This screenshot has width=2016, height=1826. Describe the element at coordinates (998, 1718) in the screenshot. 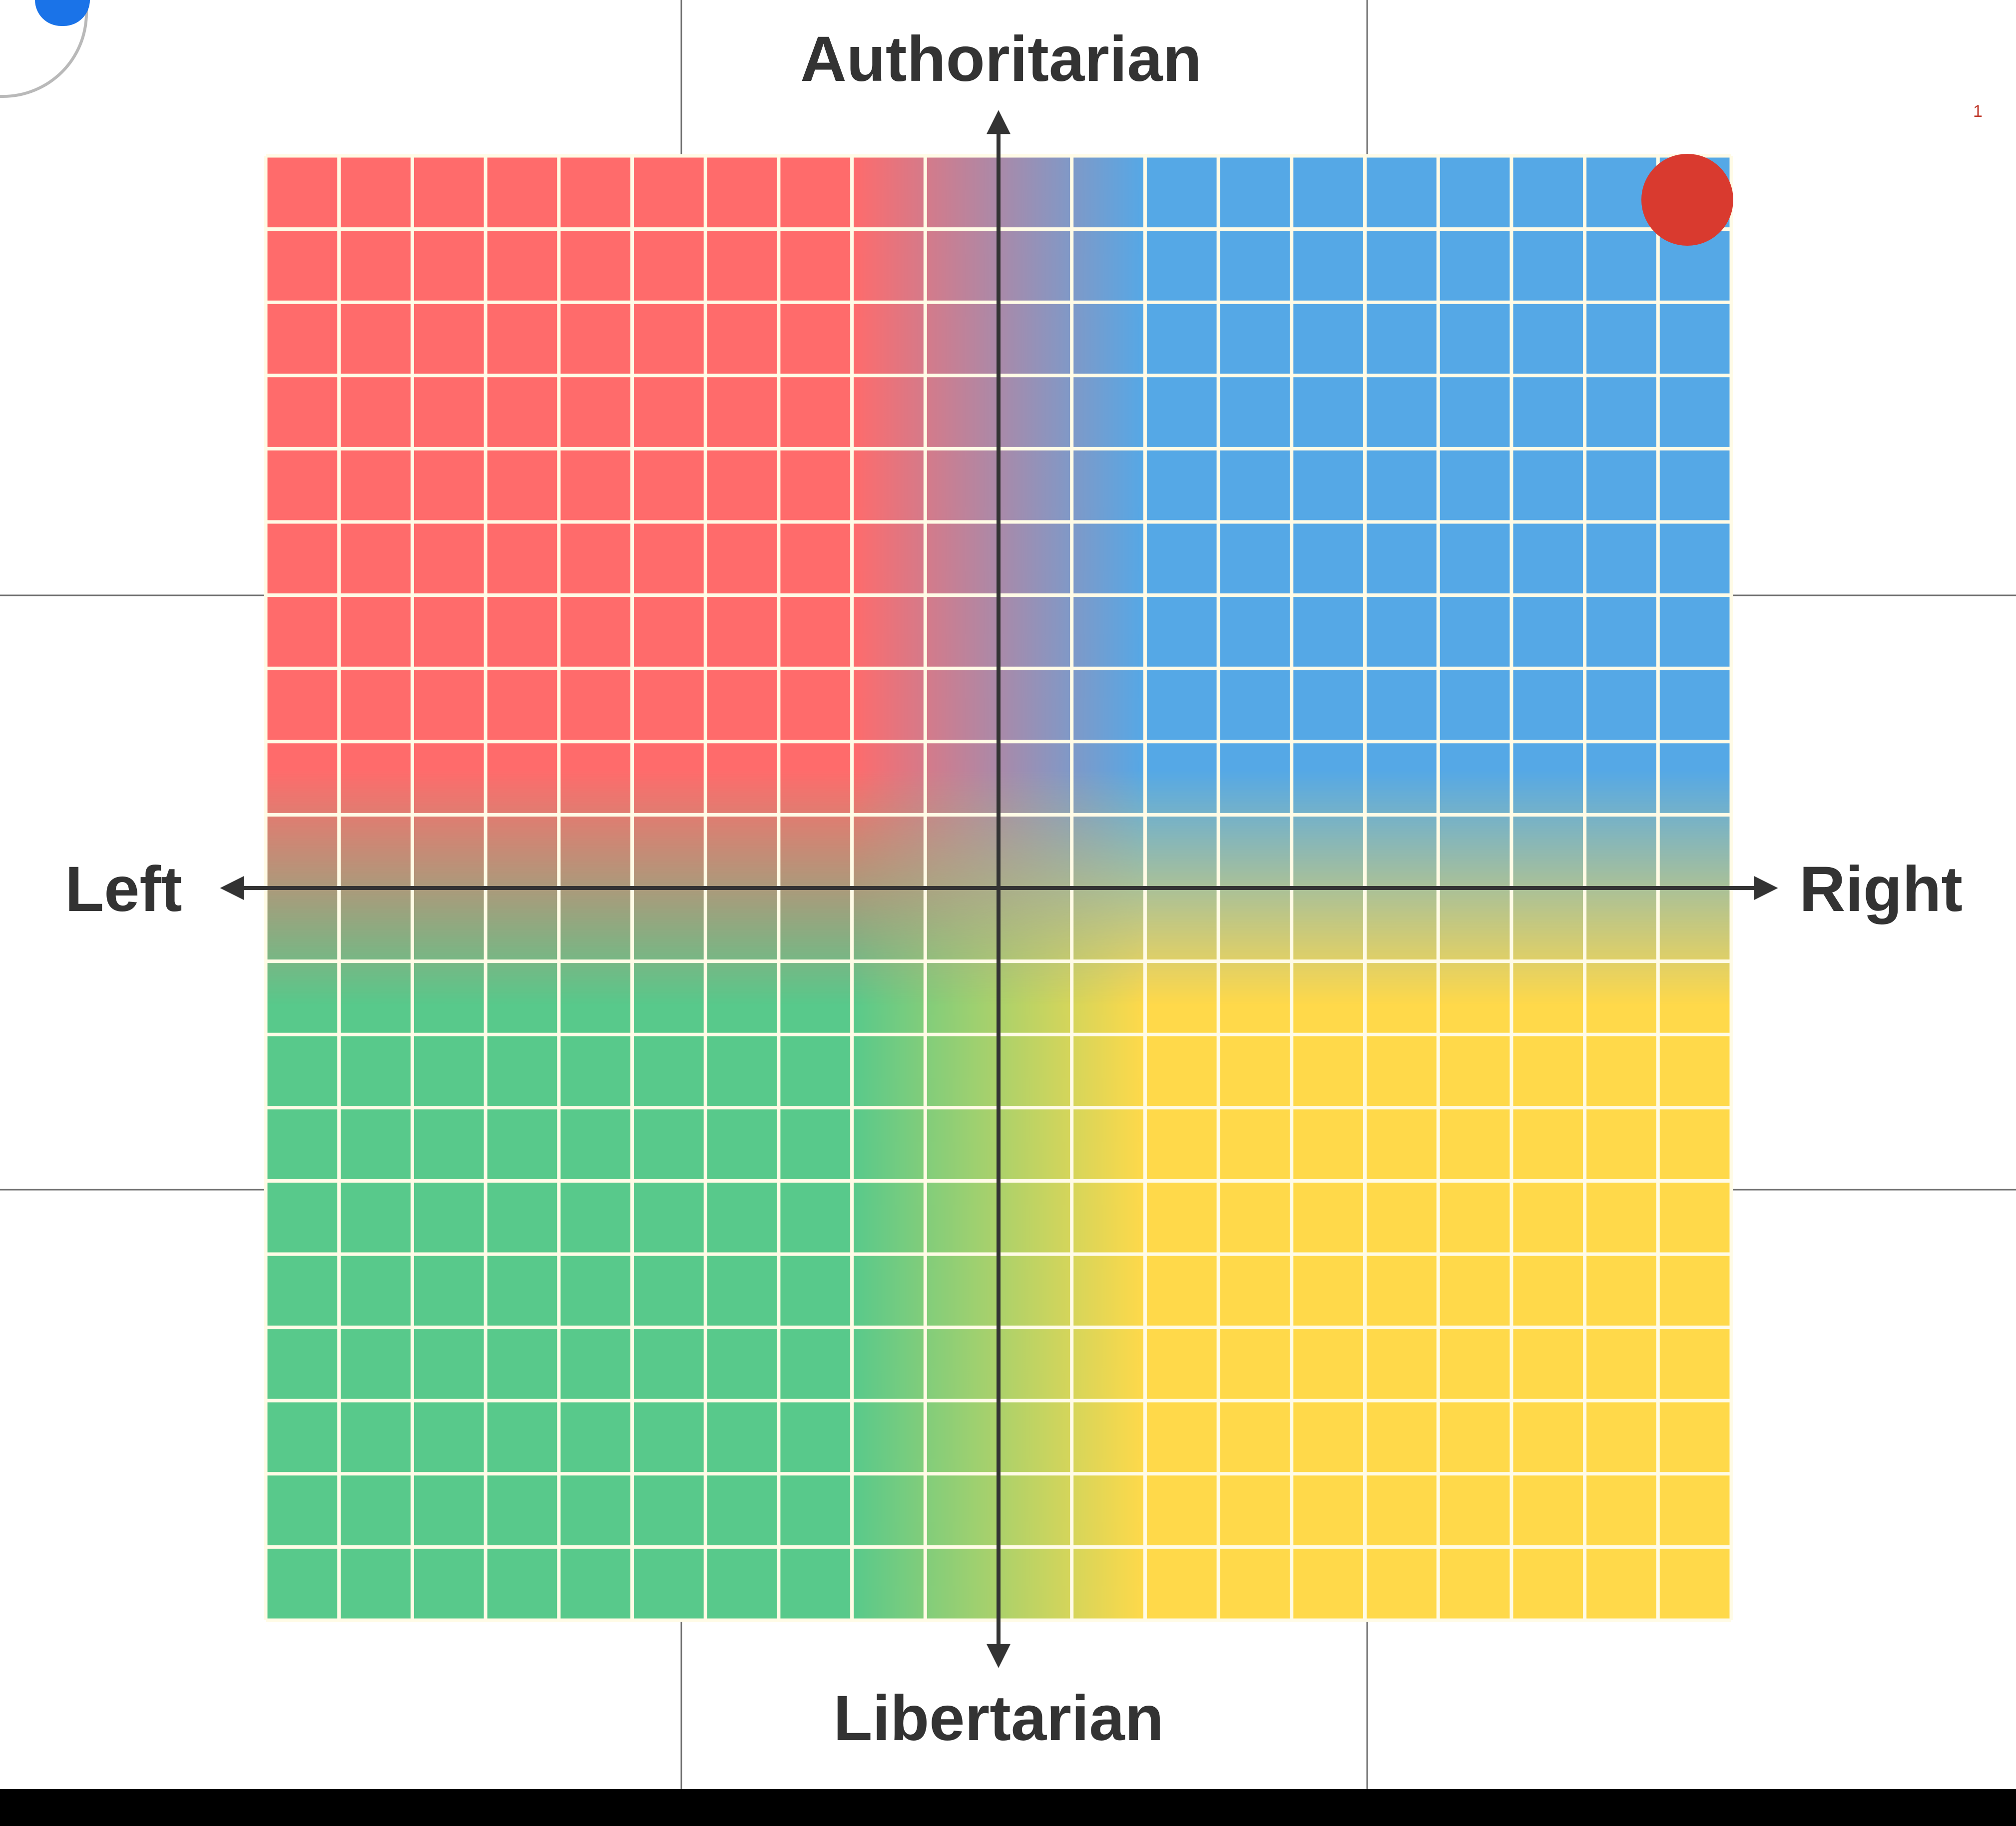

I see `axis-label-libertarian: Libertarian` at that location.